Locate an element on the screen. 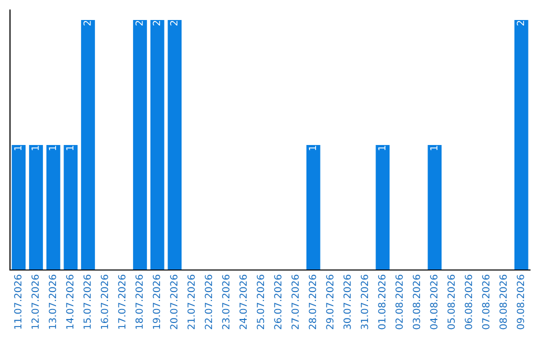 This screenshot has height=340, width=540. x-tick-label: 07.08.2026 is located at coordinates (486, 302).